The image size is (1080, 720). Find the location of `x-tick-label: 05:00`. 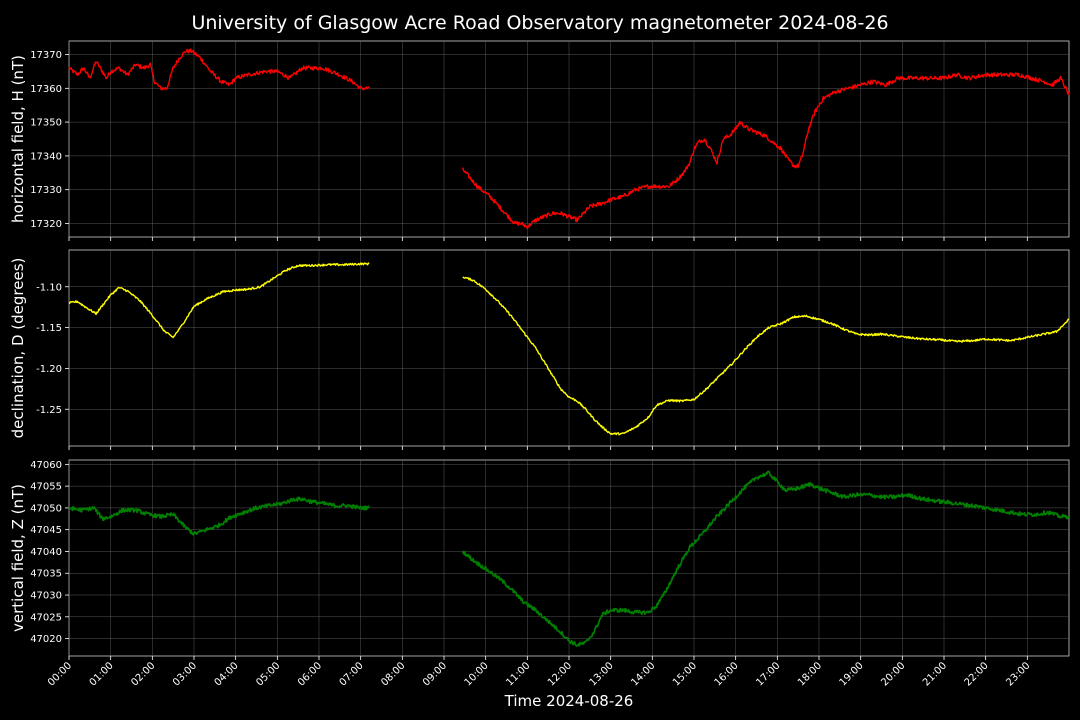

x-tick-label: 05:00 is located at coordinates (268, 674).